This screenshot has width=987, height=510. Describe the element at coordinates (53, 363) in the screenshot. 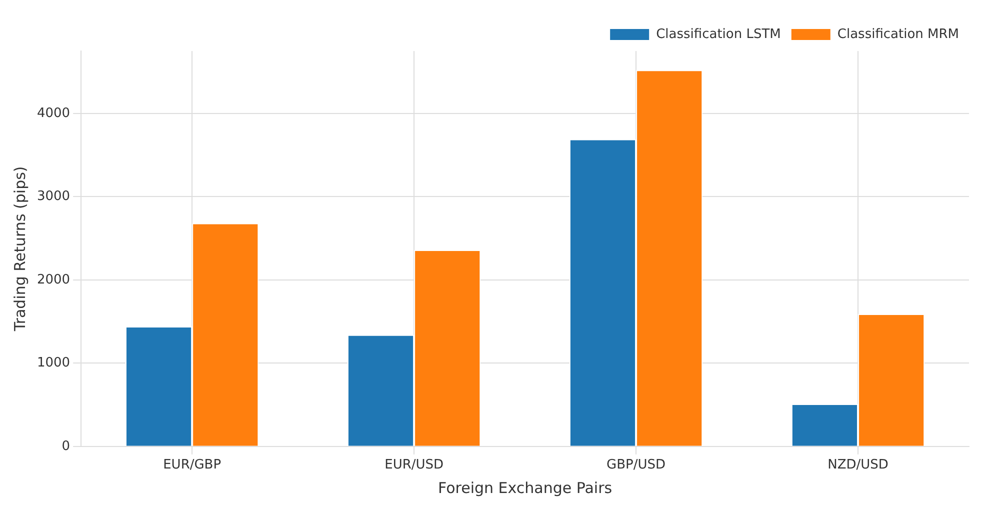

I see `y-tick-label: 1000` at that location.